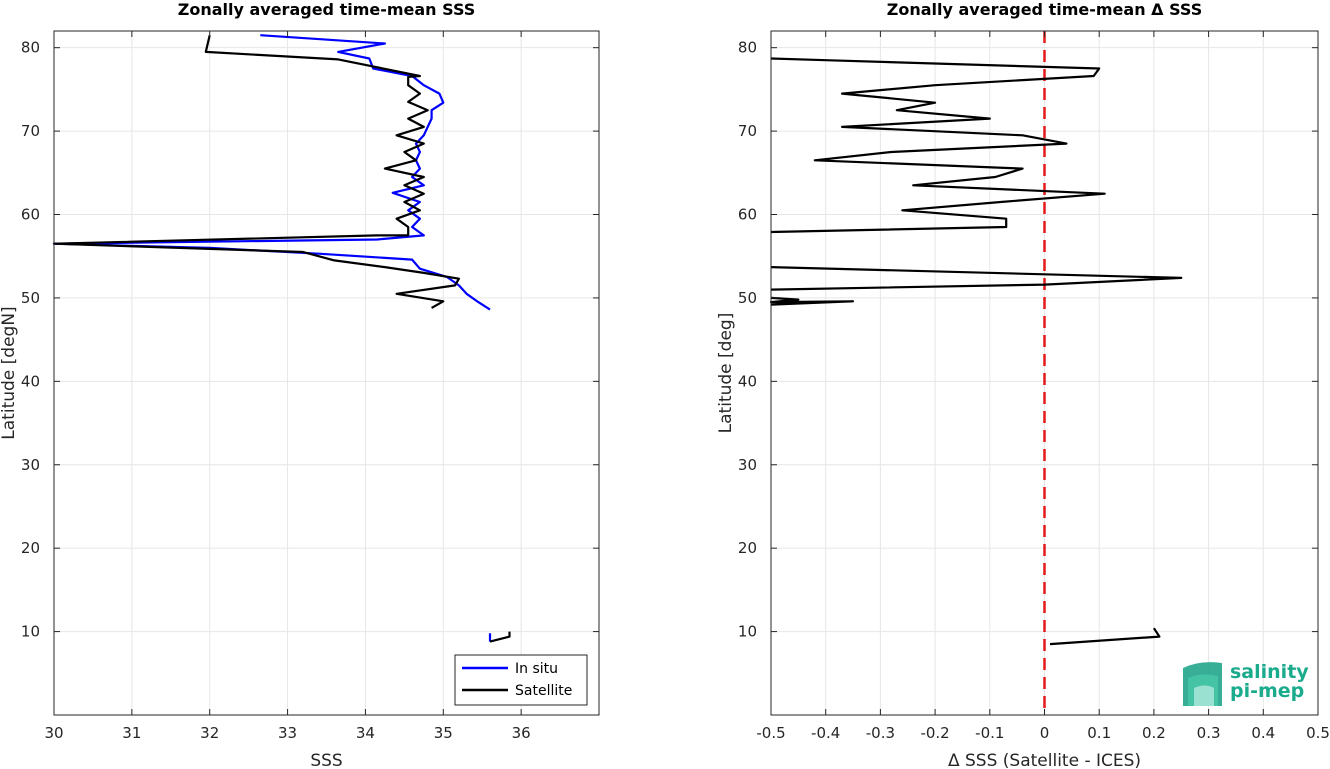 This screenshot has height=769, width=1330. Describe the element at coordinates (1099, 733) in the screenshot. I see `x-tick-label: 0.1` at that location.